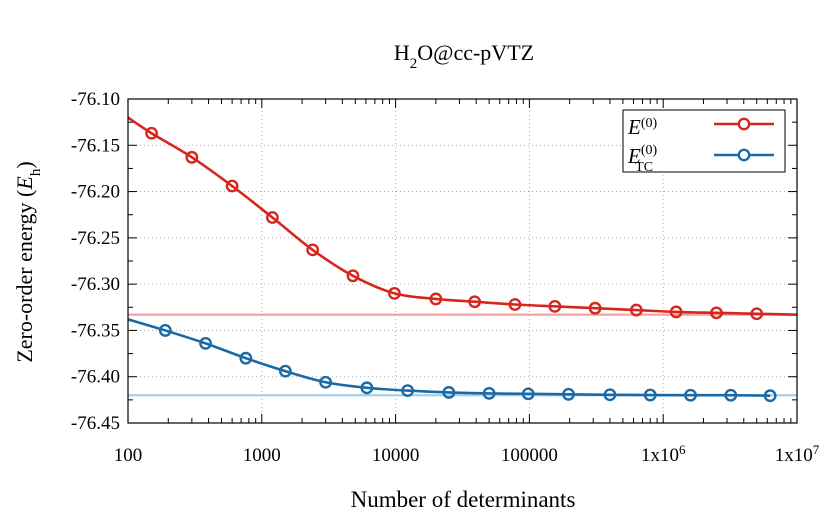 The width and height of the screenshot is (830, 519). What do you see at coordinates (529, 455) in the screenshot?
I see `x-tick-label: 100000` at bounding box center [529, 455].